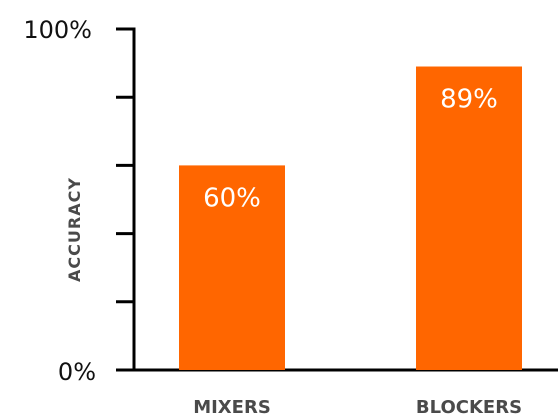 The width and height of the screenshot is (558, 414). Describe the element at coordinates (232, 198) in the screenshot. I see `bar-value-label-mixers: 60%` at that location.